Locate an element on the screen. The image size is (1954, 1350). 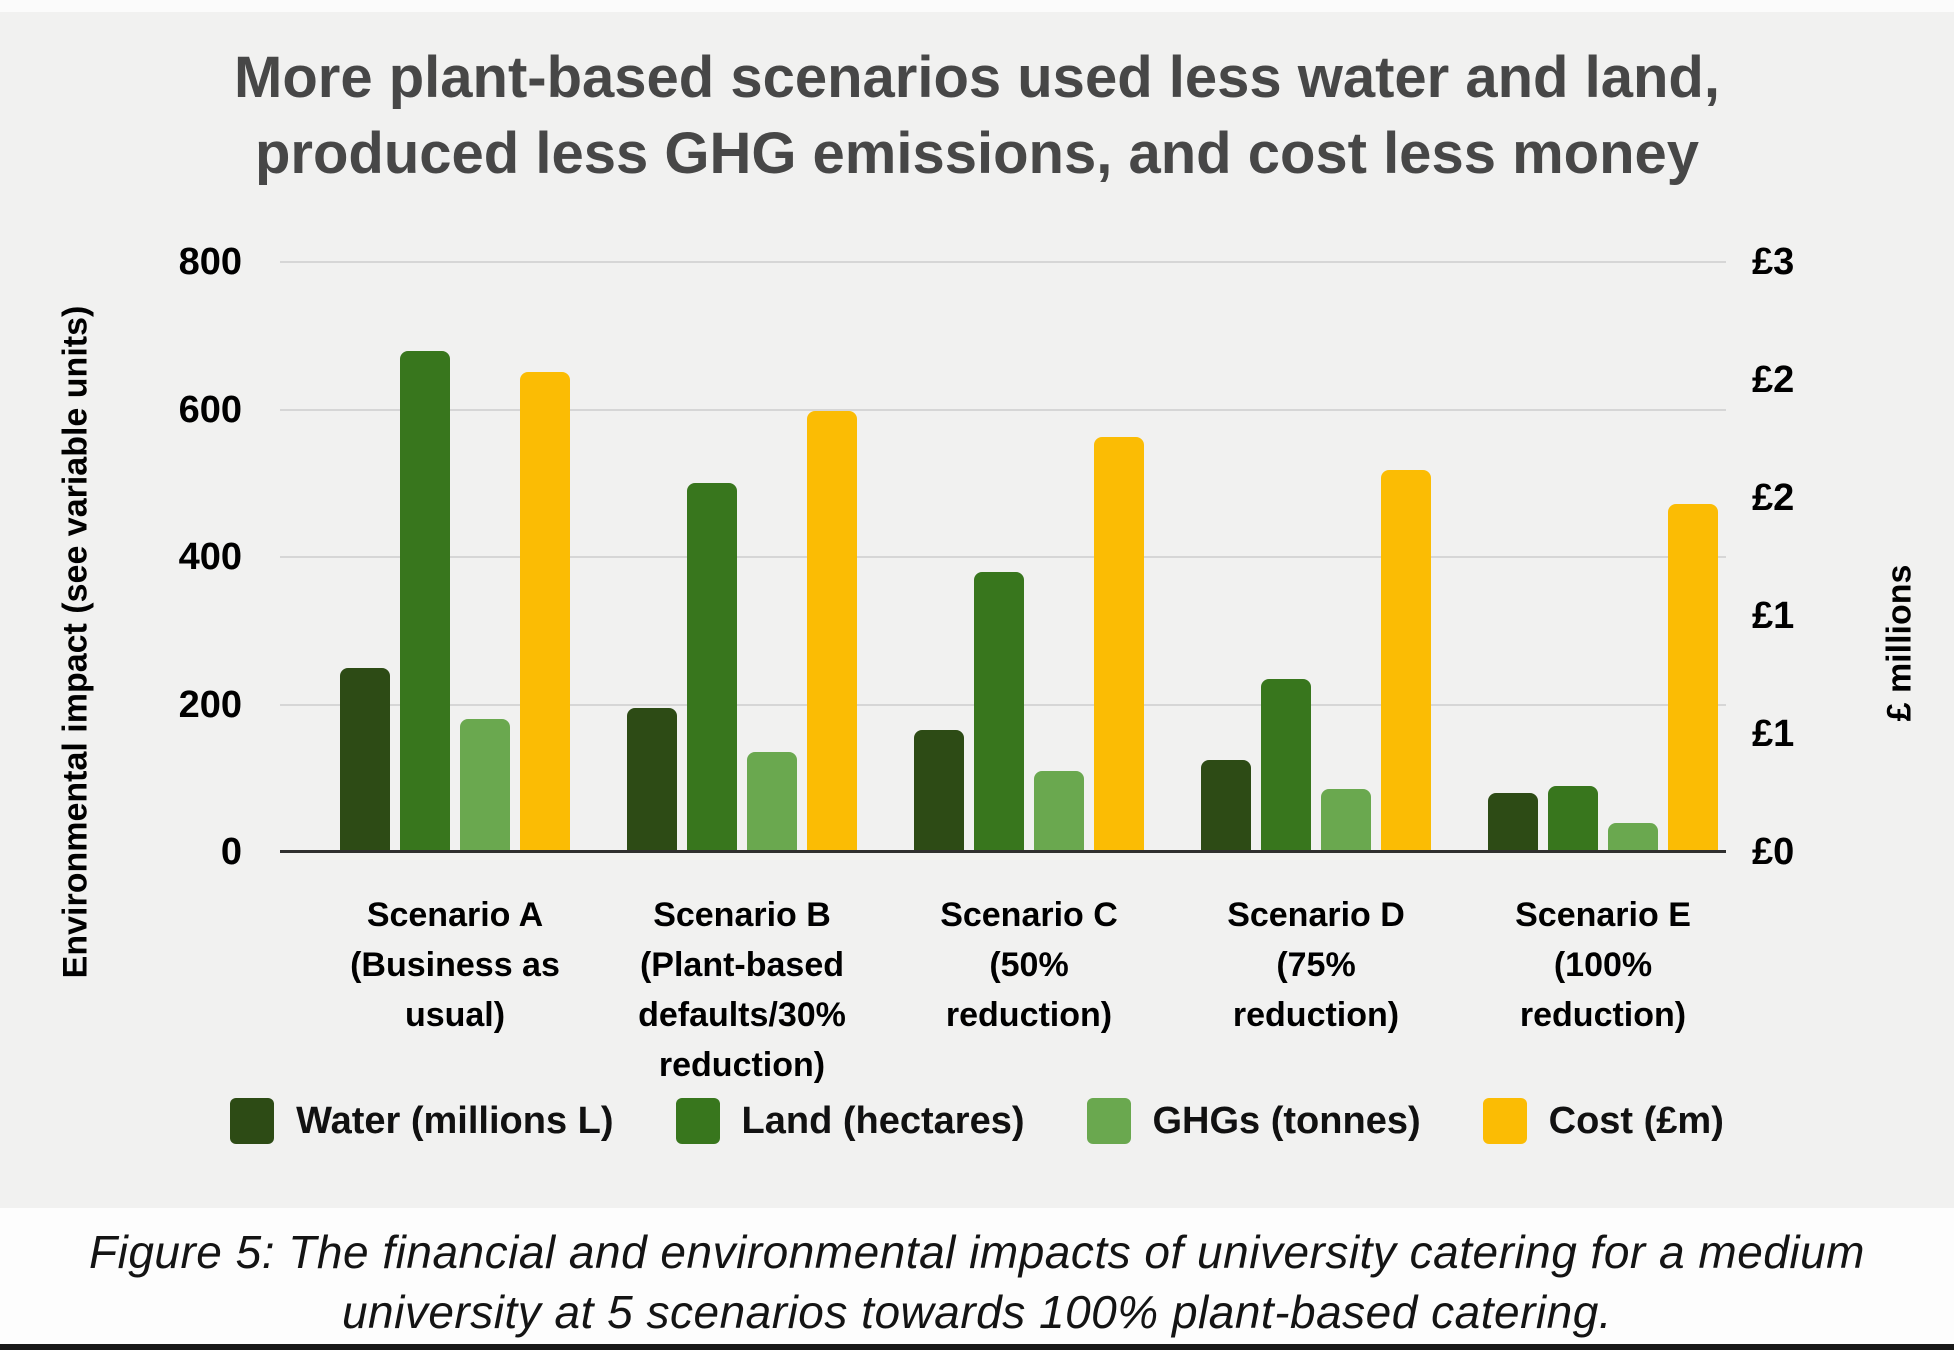
legend-swatch-ghgs is located at coordinates (1108, 1121).